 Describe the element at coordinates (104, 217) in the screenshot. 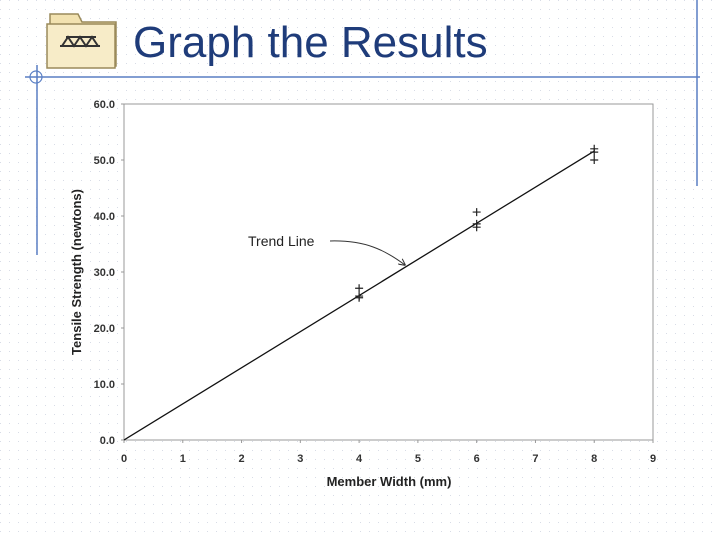

I see `y-tick-label: 40.0` at that location.